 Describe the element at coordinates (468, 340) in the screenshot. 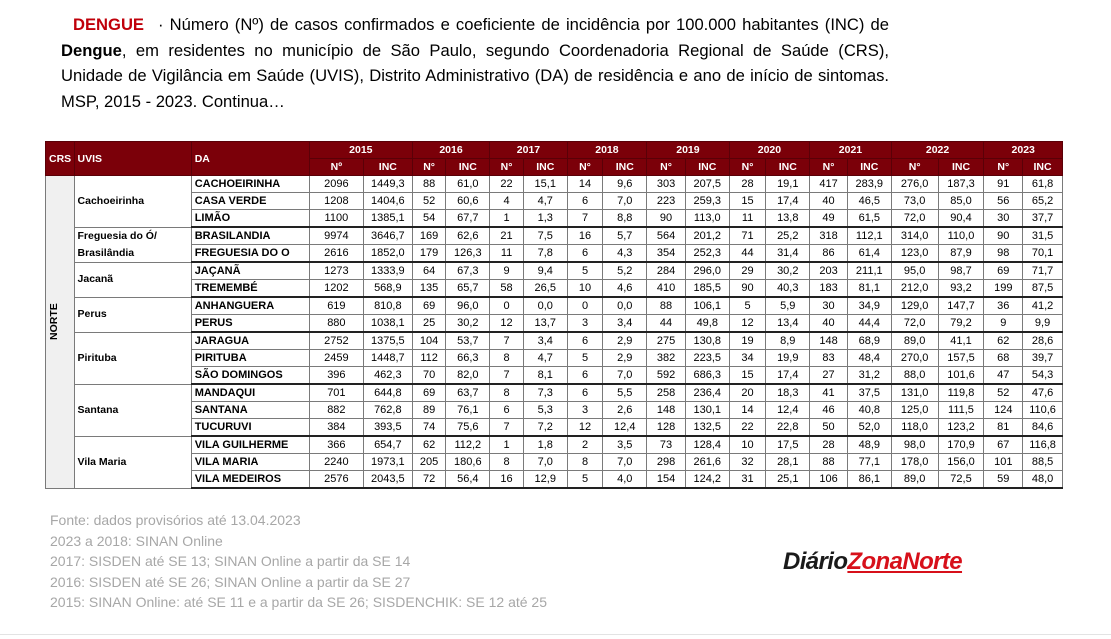

I see `value-cell: 53,7` at that location.